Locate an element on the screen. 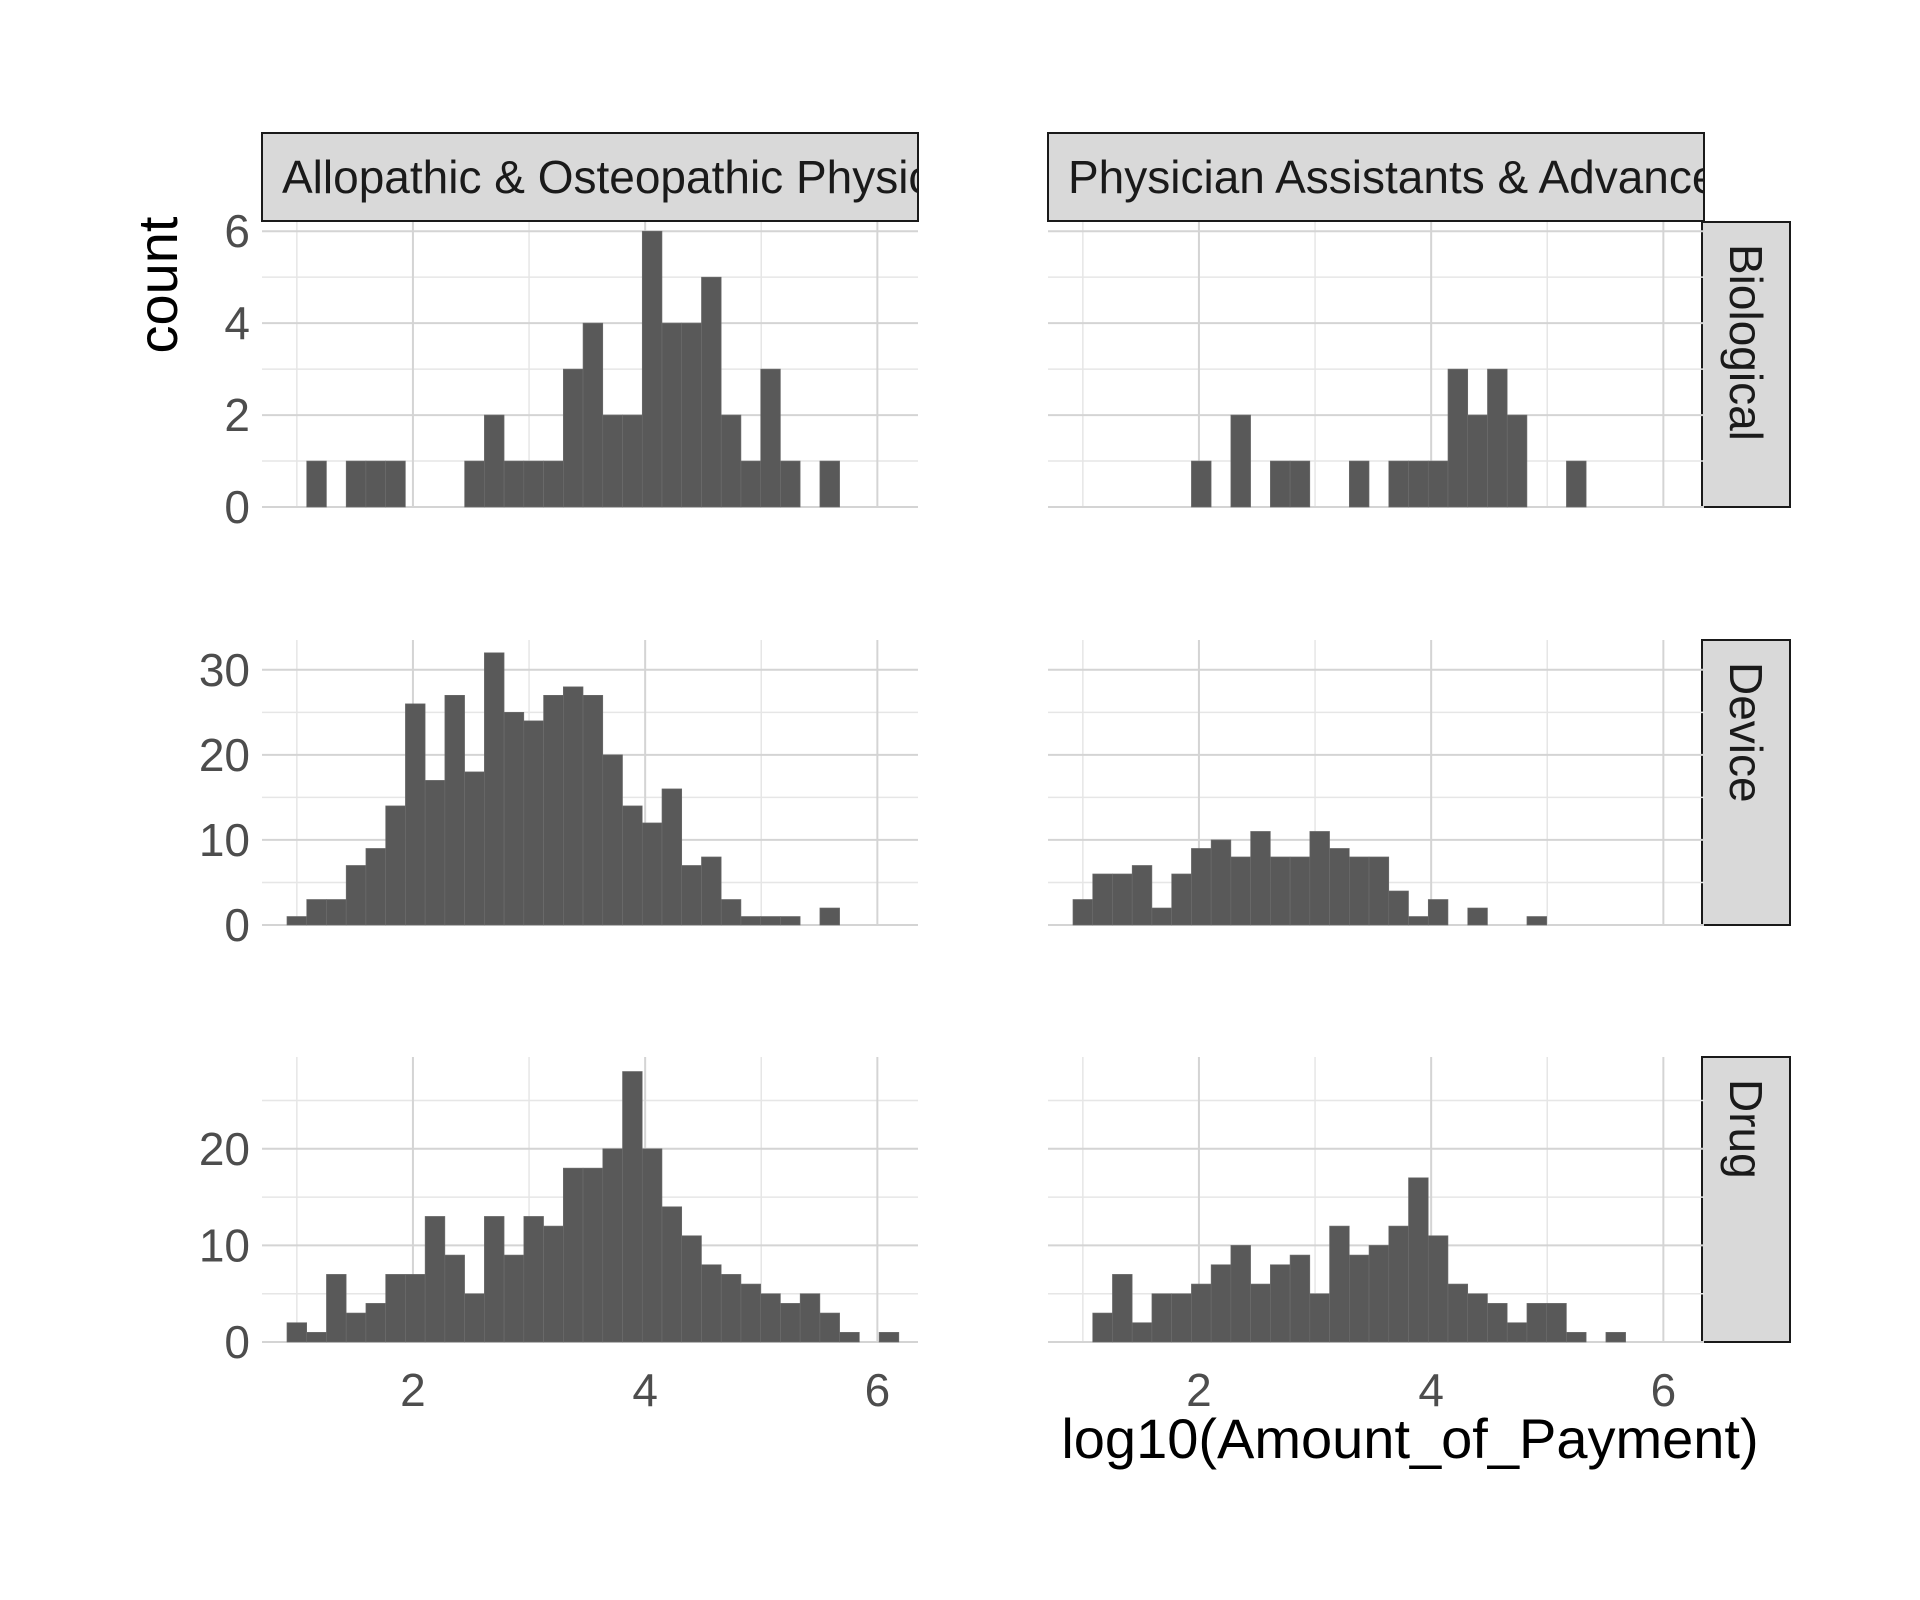 The width and height of the screenshot is (1920, 1600). column-strip: Allopathic & Osteopathic Physicia is located at coordinates (590, 177).